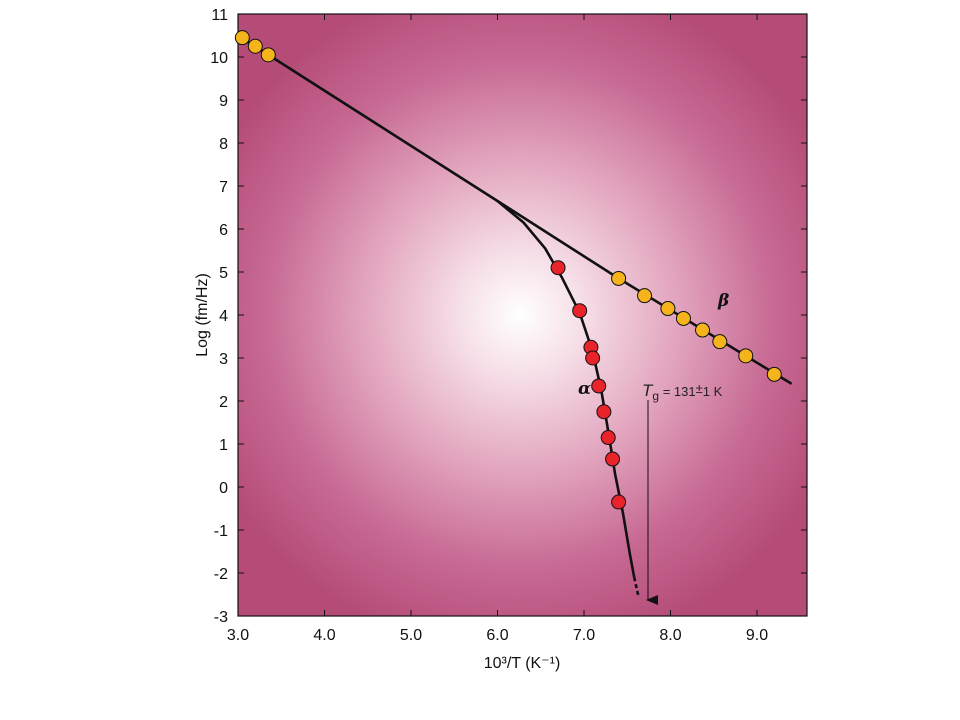 The image size is (960, 720). I want to click on y-tick-label: 4, so click(223, 316).